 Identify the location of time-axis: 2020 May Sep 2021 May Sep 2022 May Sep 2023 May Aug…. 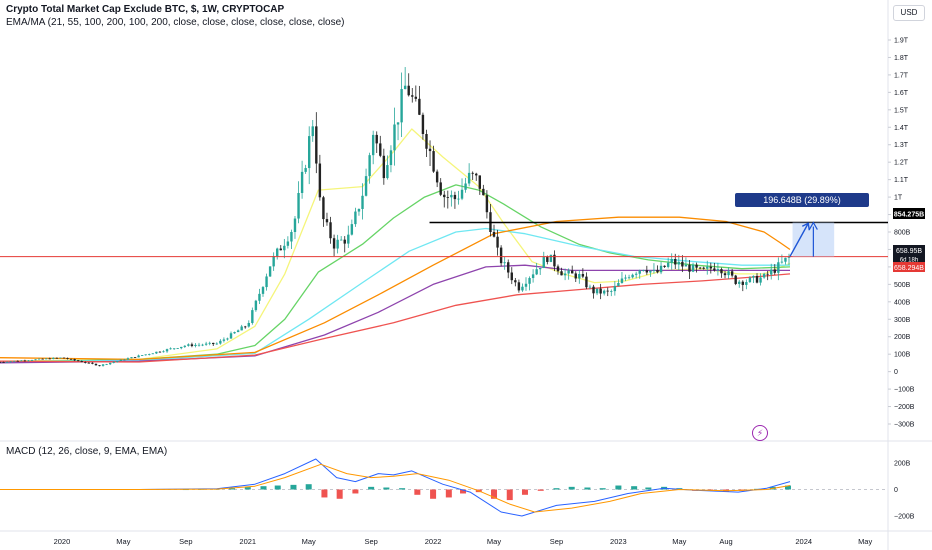
(463, 541).